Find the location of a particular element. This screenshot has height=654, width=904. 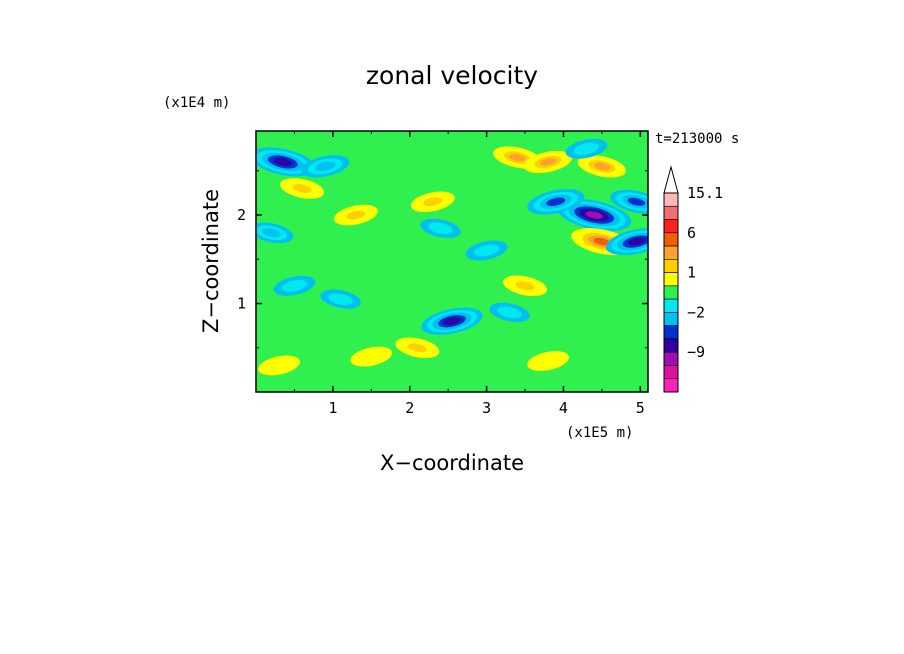

colorbar-label: 15.1 is located at coordinates (705, 193).